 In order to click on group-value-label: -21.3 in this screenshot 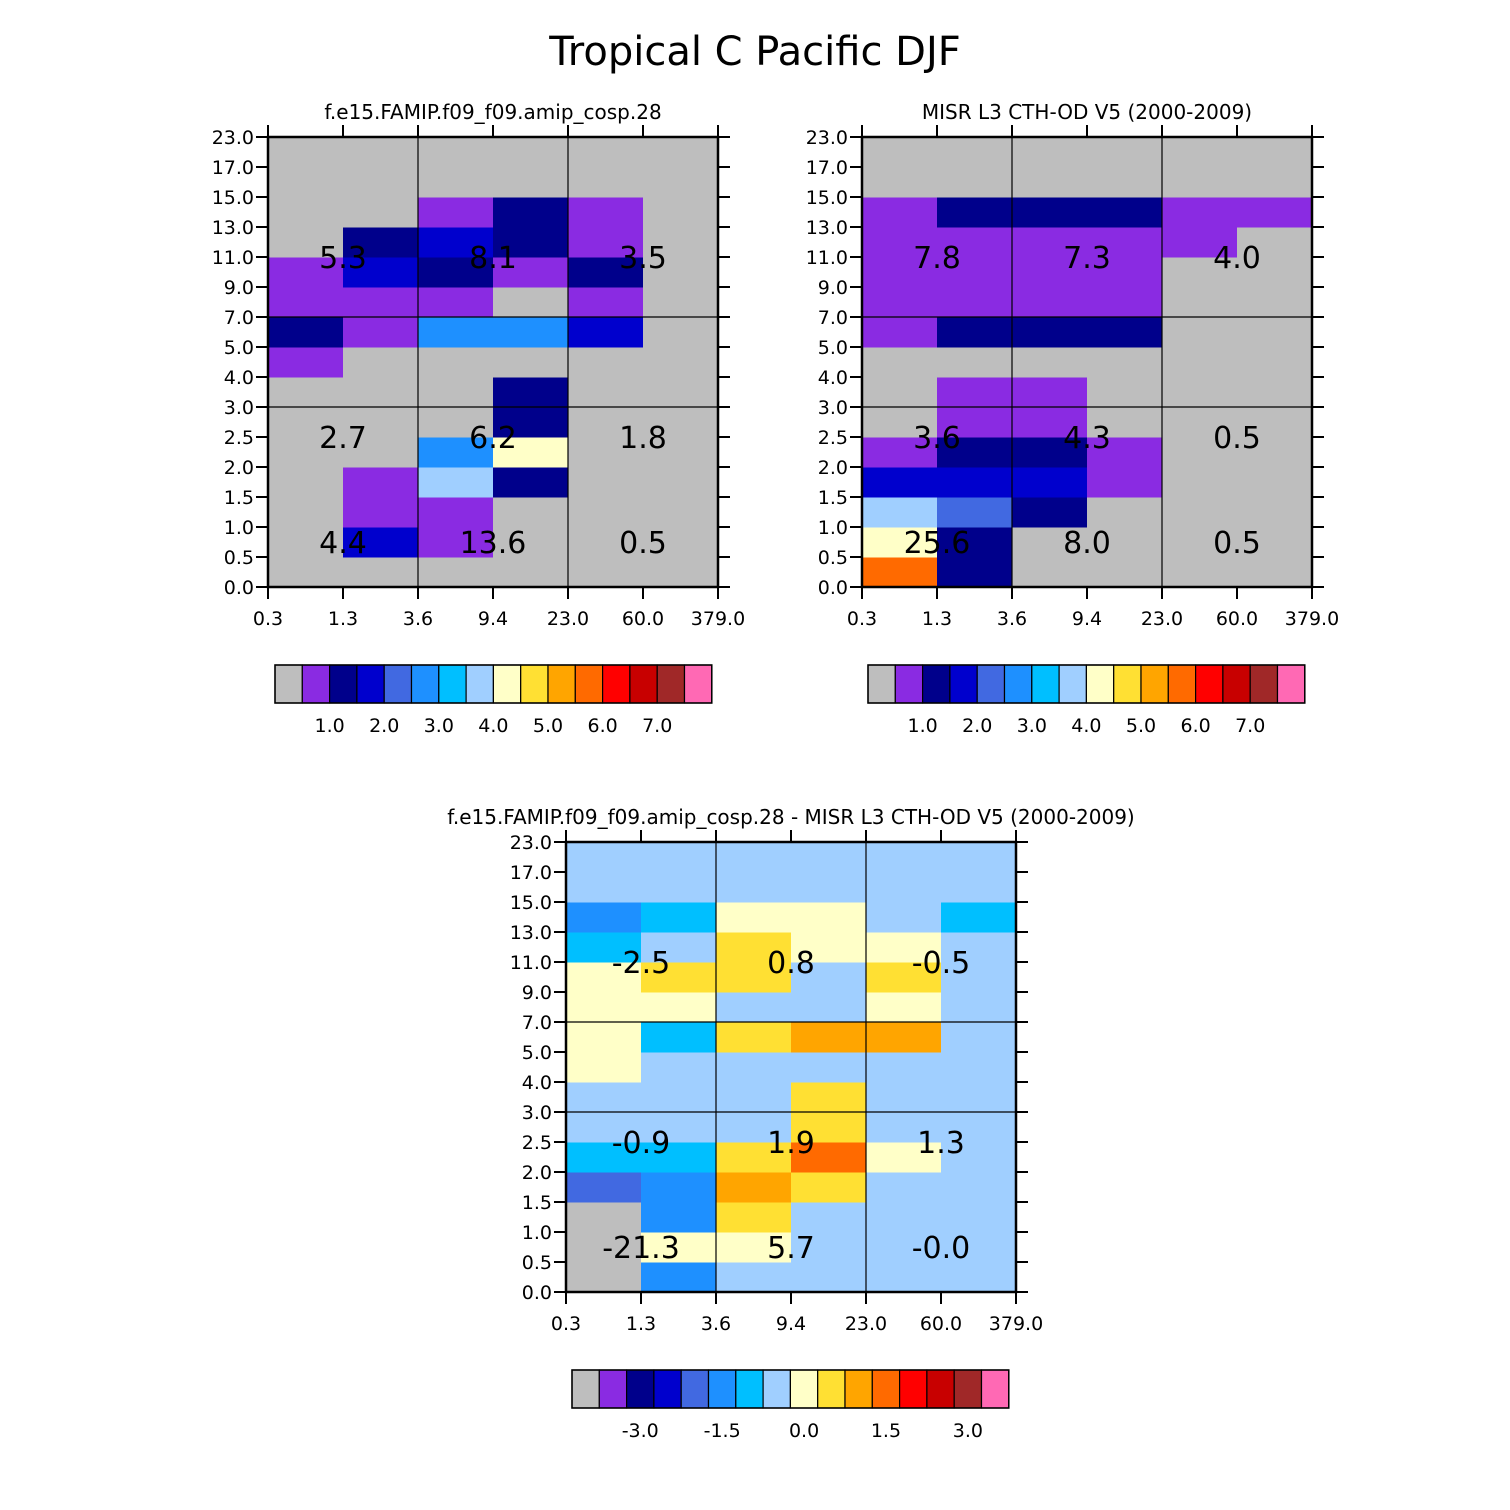, I will do `click(641, 1248)`.